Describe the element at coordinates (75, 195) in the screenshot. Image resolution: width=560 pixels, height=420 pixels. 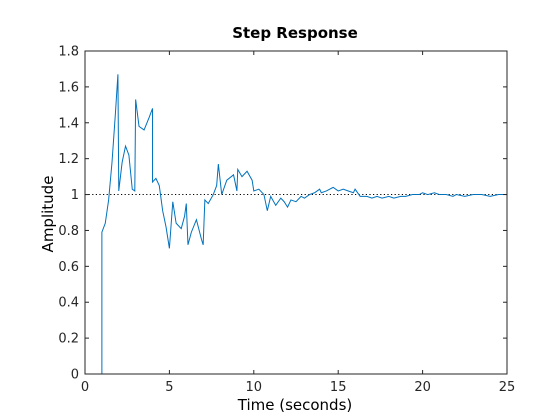
I see `y-tick-label: 1` at that location.